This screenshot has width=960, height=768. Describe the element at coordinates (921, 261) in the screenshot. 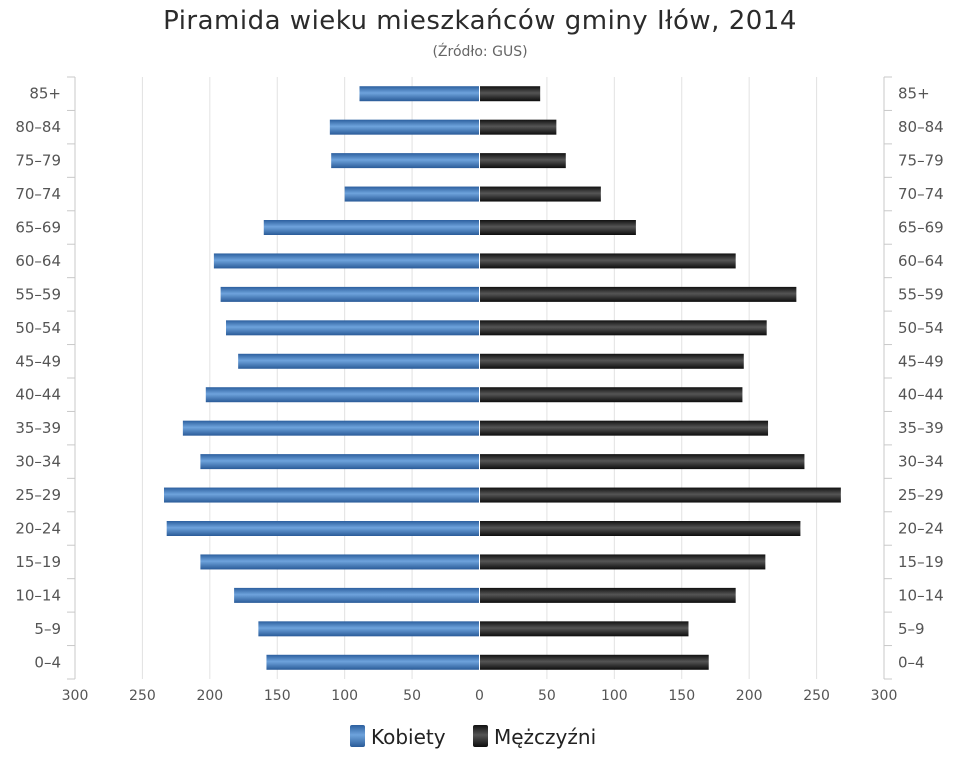

I see `category-label-right: 60–64` at that location.